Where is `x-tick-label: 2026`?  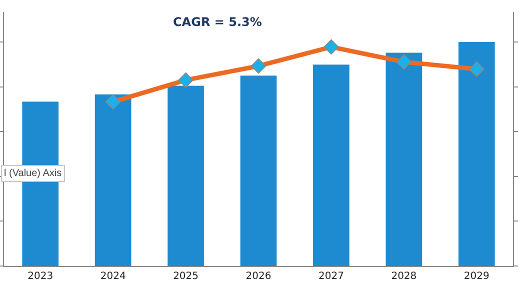
x-tick-label: 2026 is located at coordinates (259, 276).